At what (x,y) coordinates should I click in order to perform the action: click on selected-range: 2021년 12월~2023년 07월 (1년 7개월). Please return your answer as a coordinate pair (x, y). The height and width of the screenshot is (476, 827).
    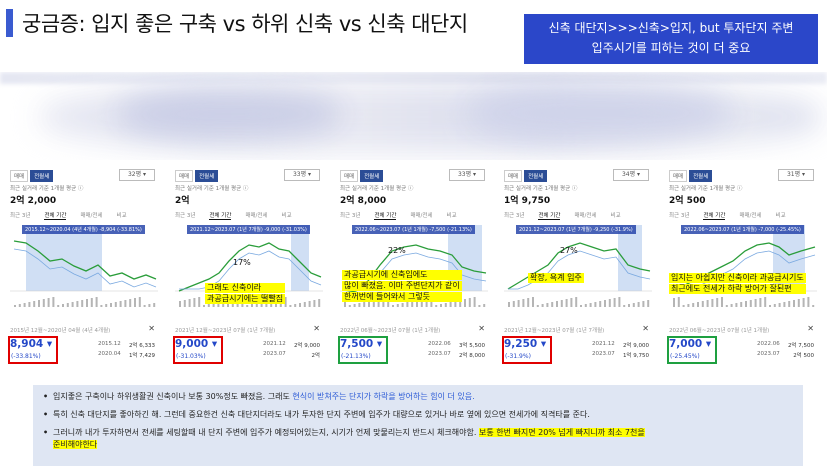
    Looking at the image, I should click on (225, 331).